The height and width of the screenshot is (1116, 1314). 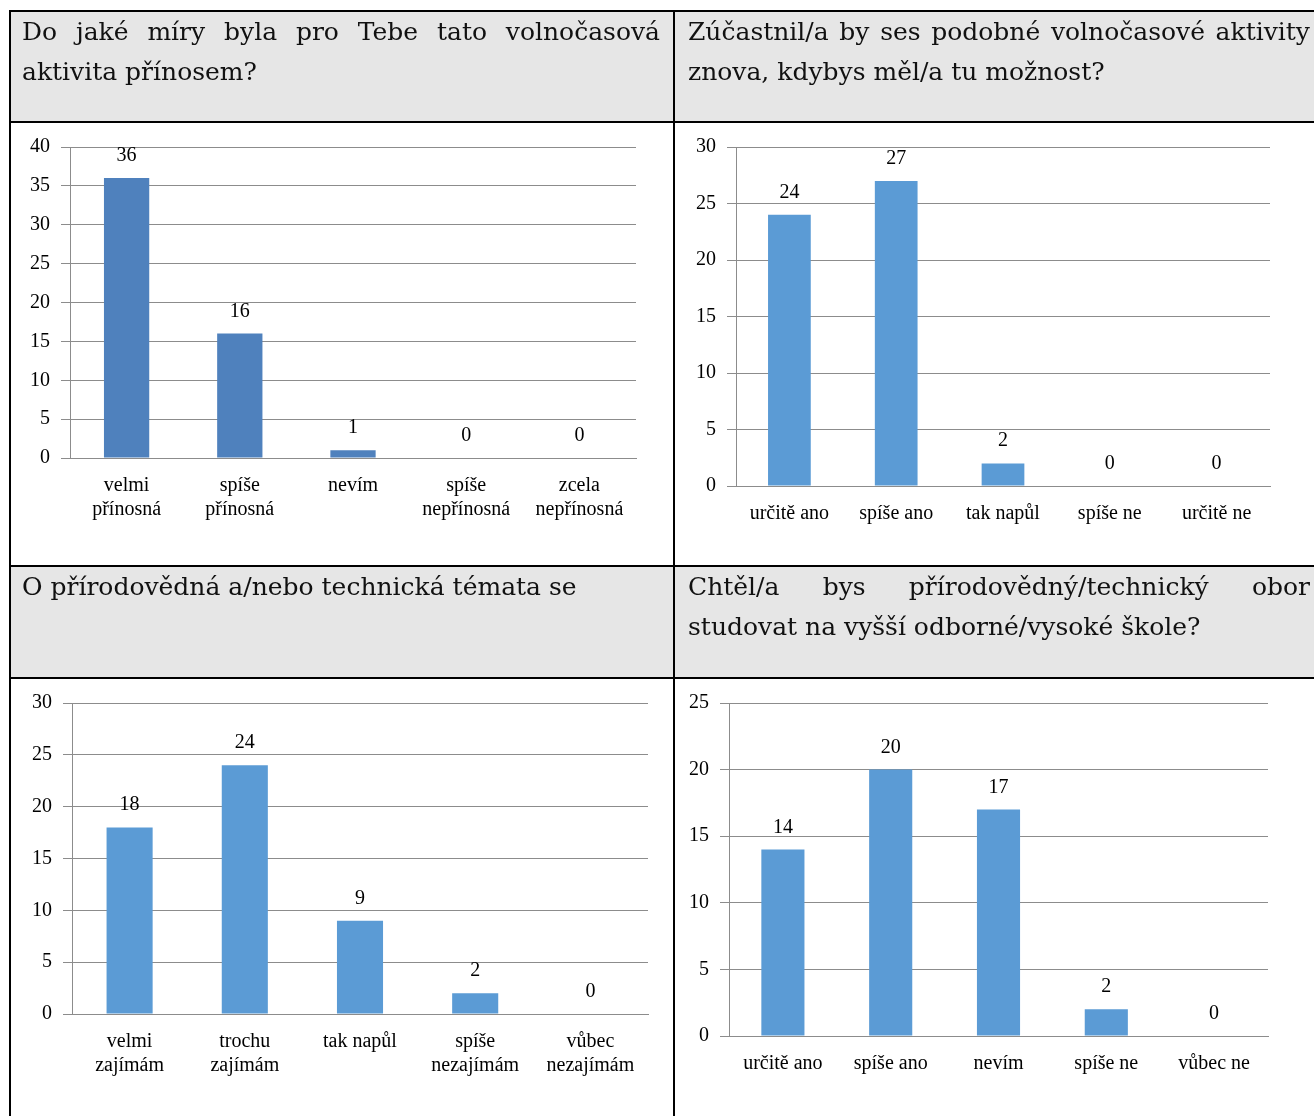 What do you see at coordinates (999, 52) in the screenshot?
I see `chart-title: Zúčastnil/a by ses podobné volnočasové aktivity znova, kdybys měl/a tu možnost?` at bounding box center [999, 52].